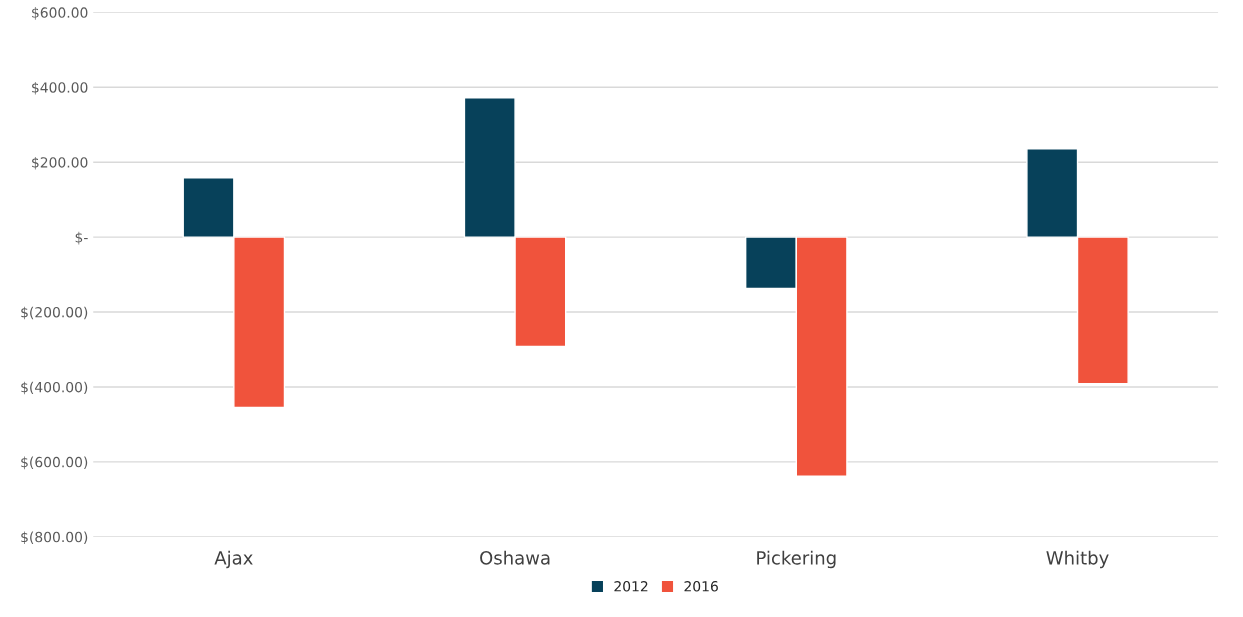  What do you see at coordinates (233, 559) in the screenshot?
I see `x-tick-label: Ajax` at bounding box center [233, 559].